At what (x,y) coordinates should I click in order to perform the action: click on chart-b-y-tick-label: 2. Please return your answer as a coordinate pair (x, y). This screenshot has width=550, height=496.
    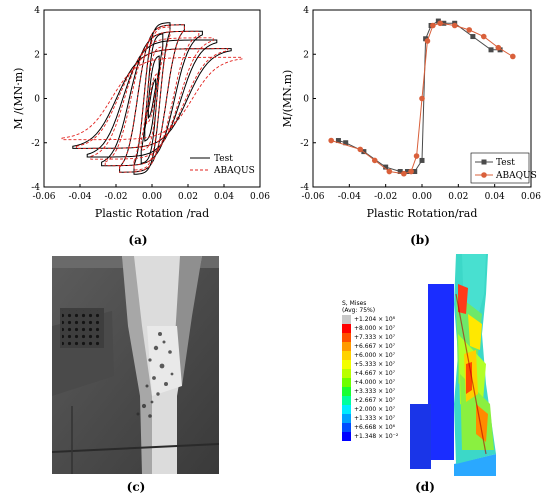
    Looking at the image, I should click on (306, 55).